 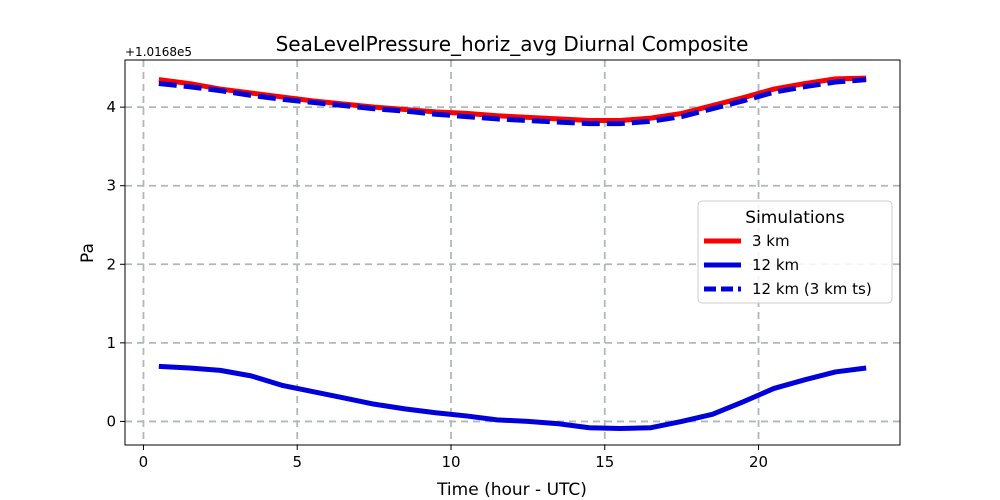 What do you see at coordinates (604, 462) in the screenshot?
I see `x-tick-label: 15` at bounding box center [604, 462].